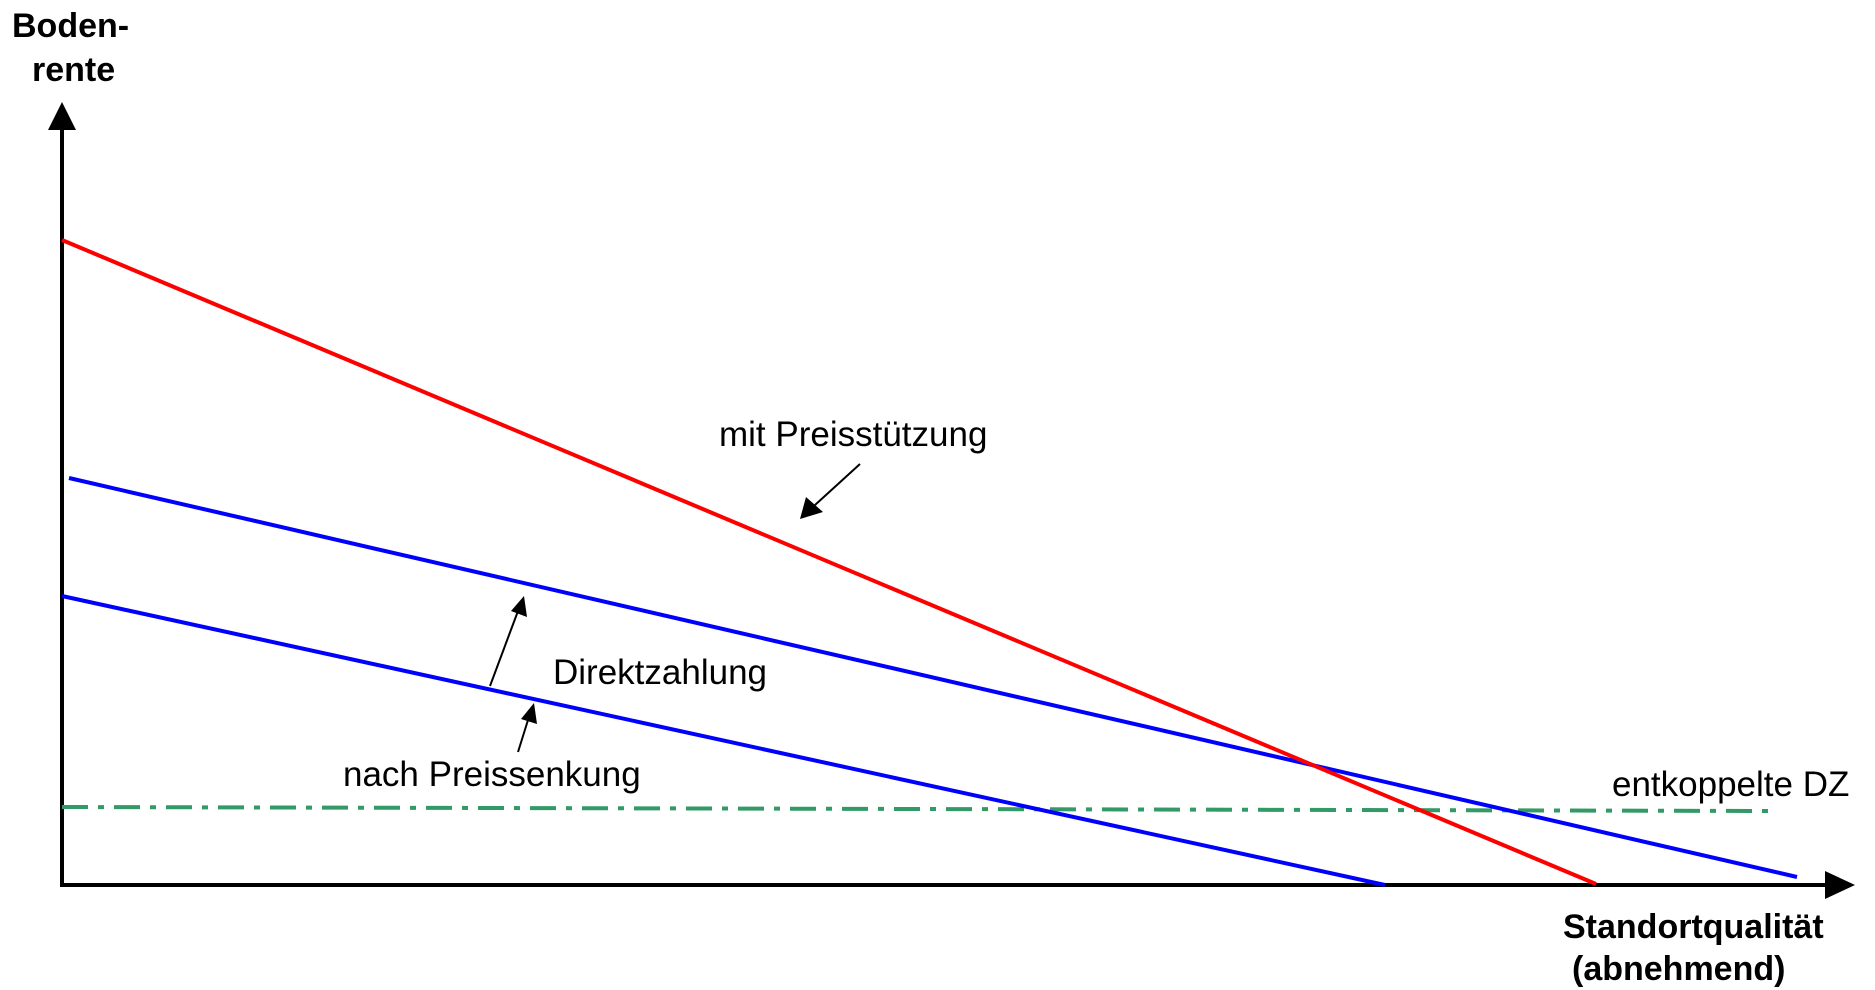 The image size is (1875, 990). Describe the element at coordinates (1693, 927) in the screenshot. I see `x-axis-title-line1: Standortqualität` at that location.